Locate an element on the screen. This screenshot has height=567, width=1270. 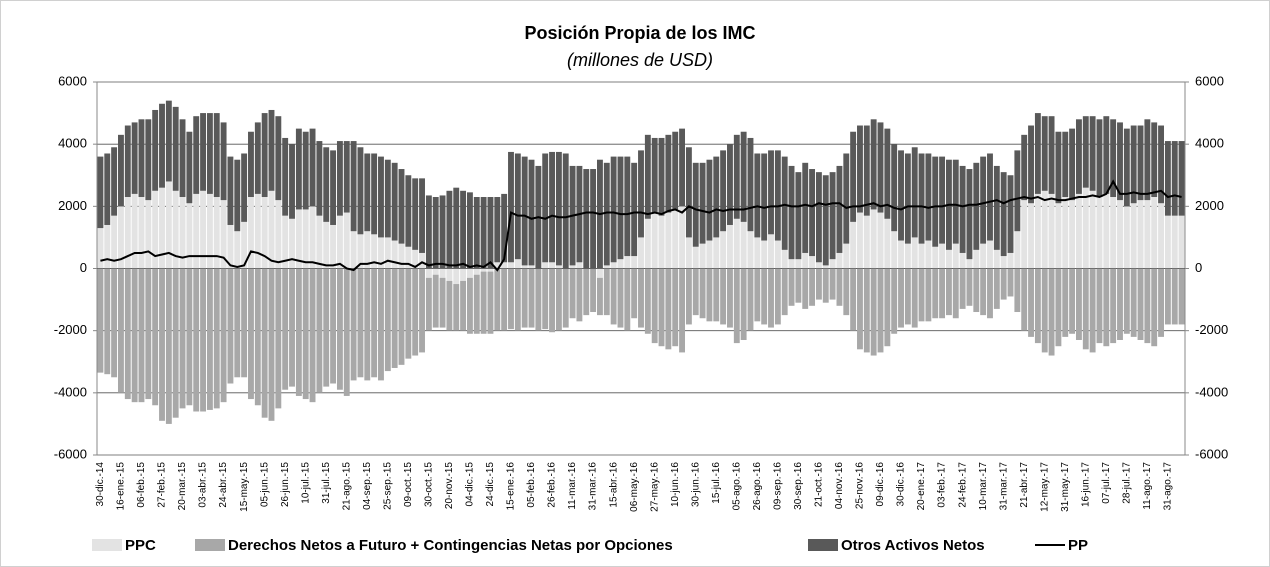
y2-tick-label: -2000 is located at coordinates (1211, 329).